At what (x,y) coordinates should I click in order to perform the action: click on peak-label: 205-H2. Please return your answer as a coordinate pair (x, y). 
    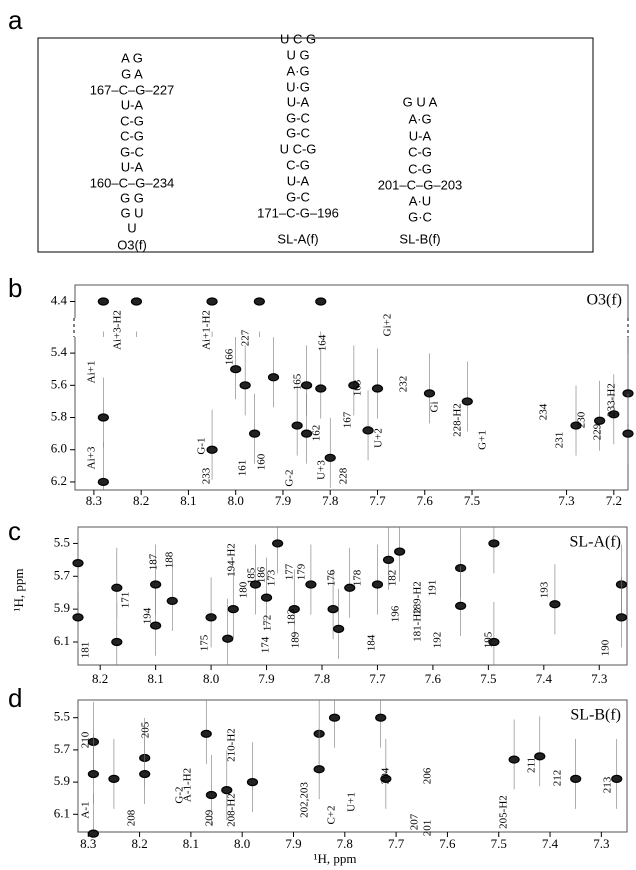
    Looking at the image, I should click on (504, 812).